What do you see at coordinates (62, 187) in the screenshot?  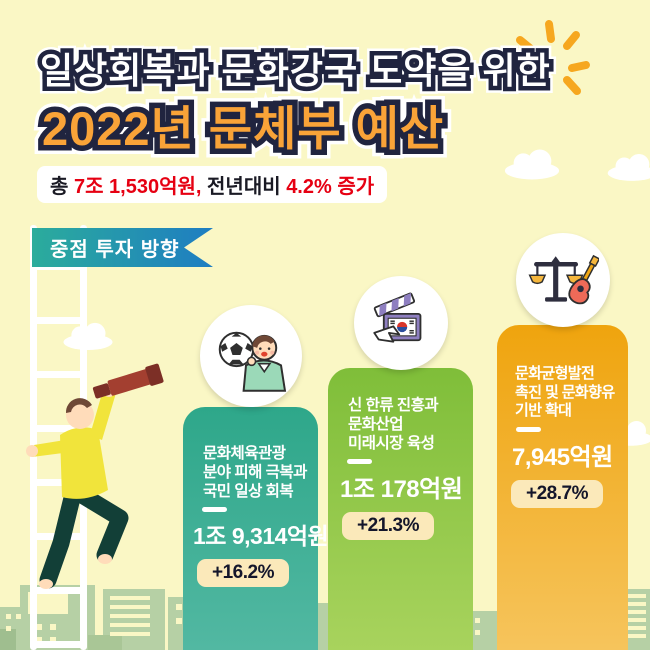 I see `stat-prefix: 총` at bounding box center [62, 187].